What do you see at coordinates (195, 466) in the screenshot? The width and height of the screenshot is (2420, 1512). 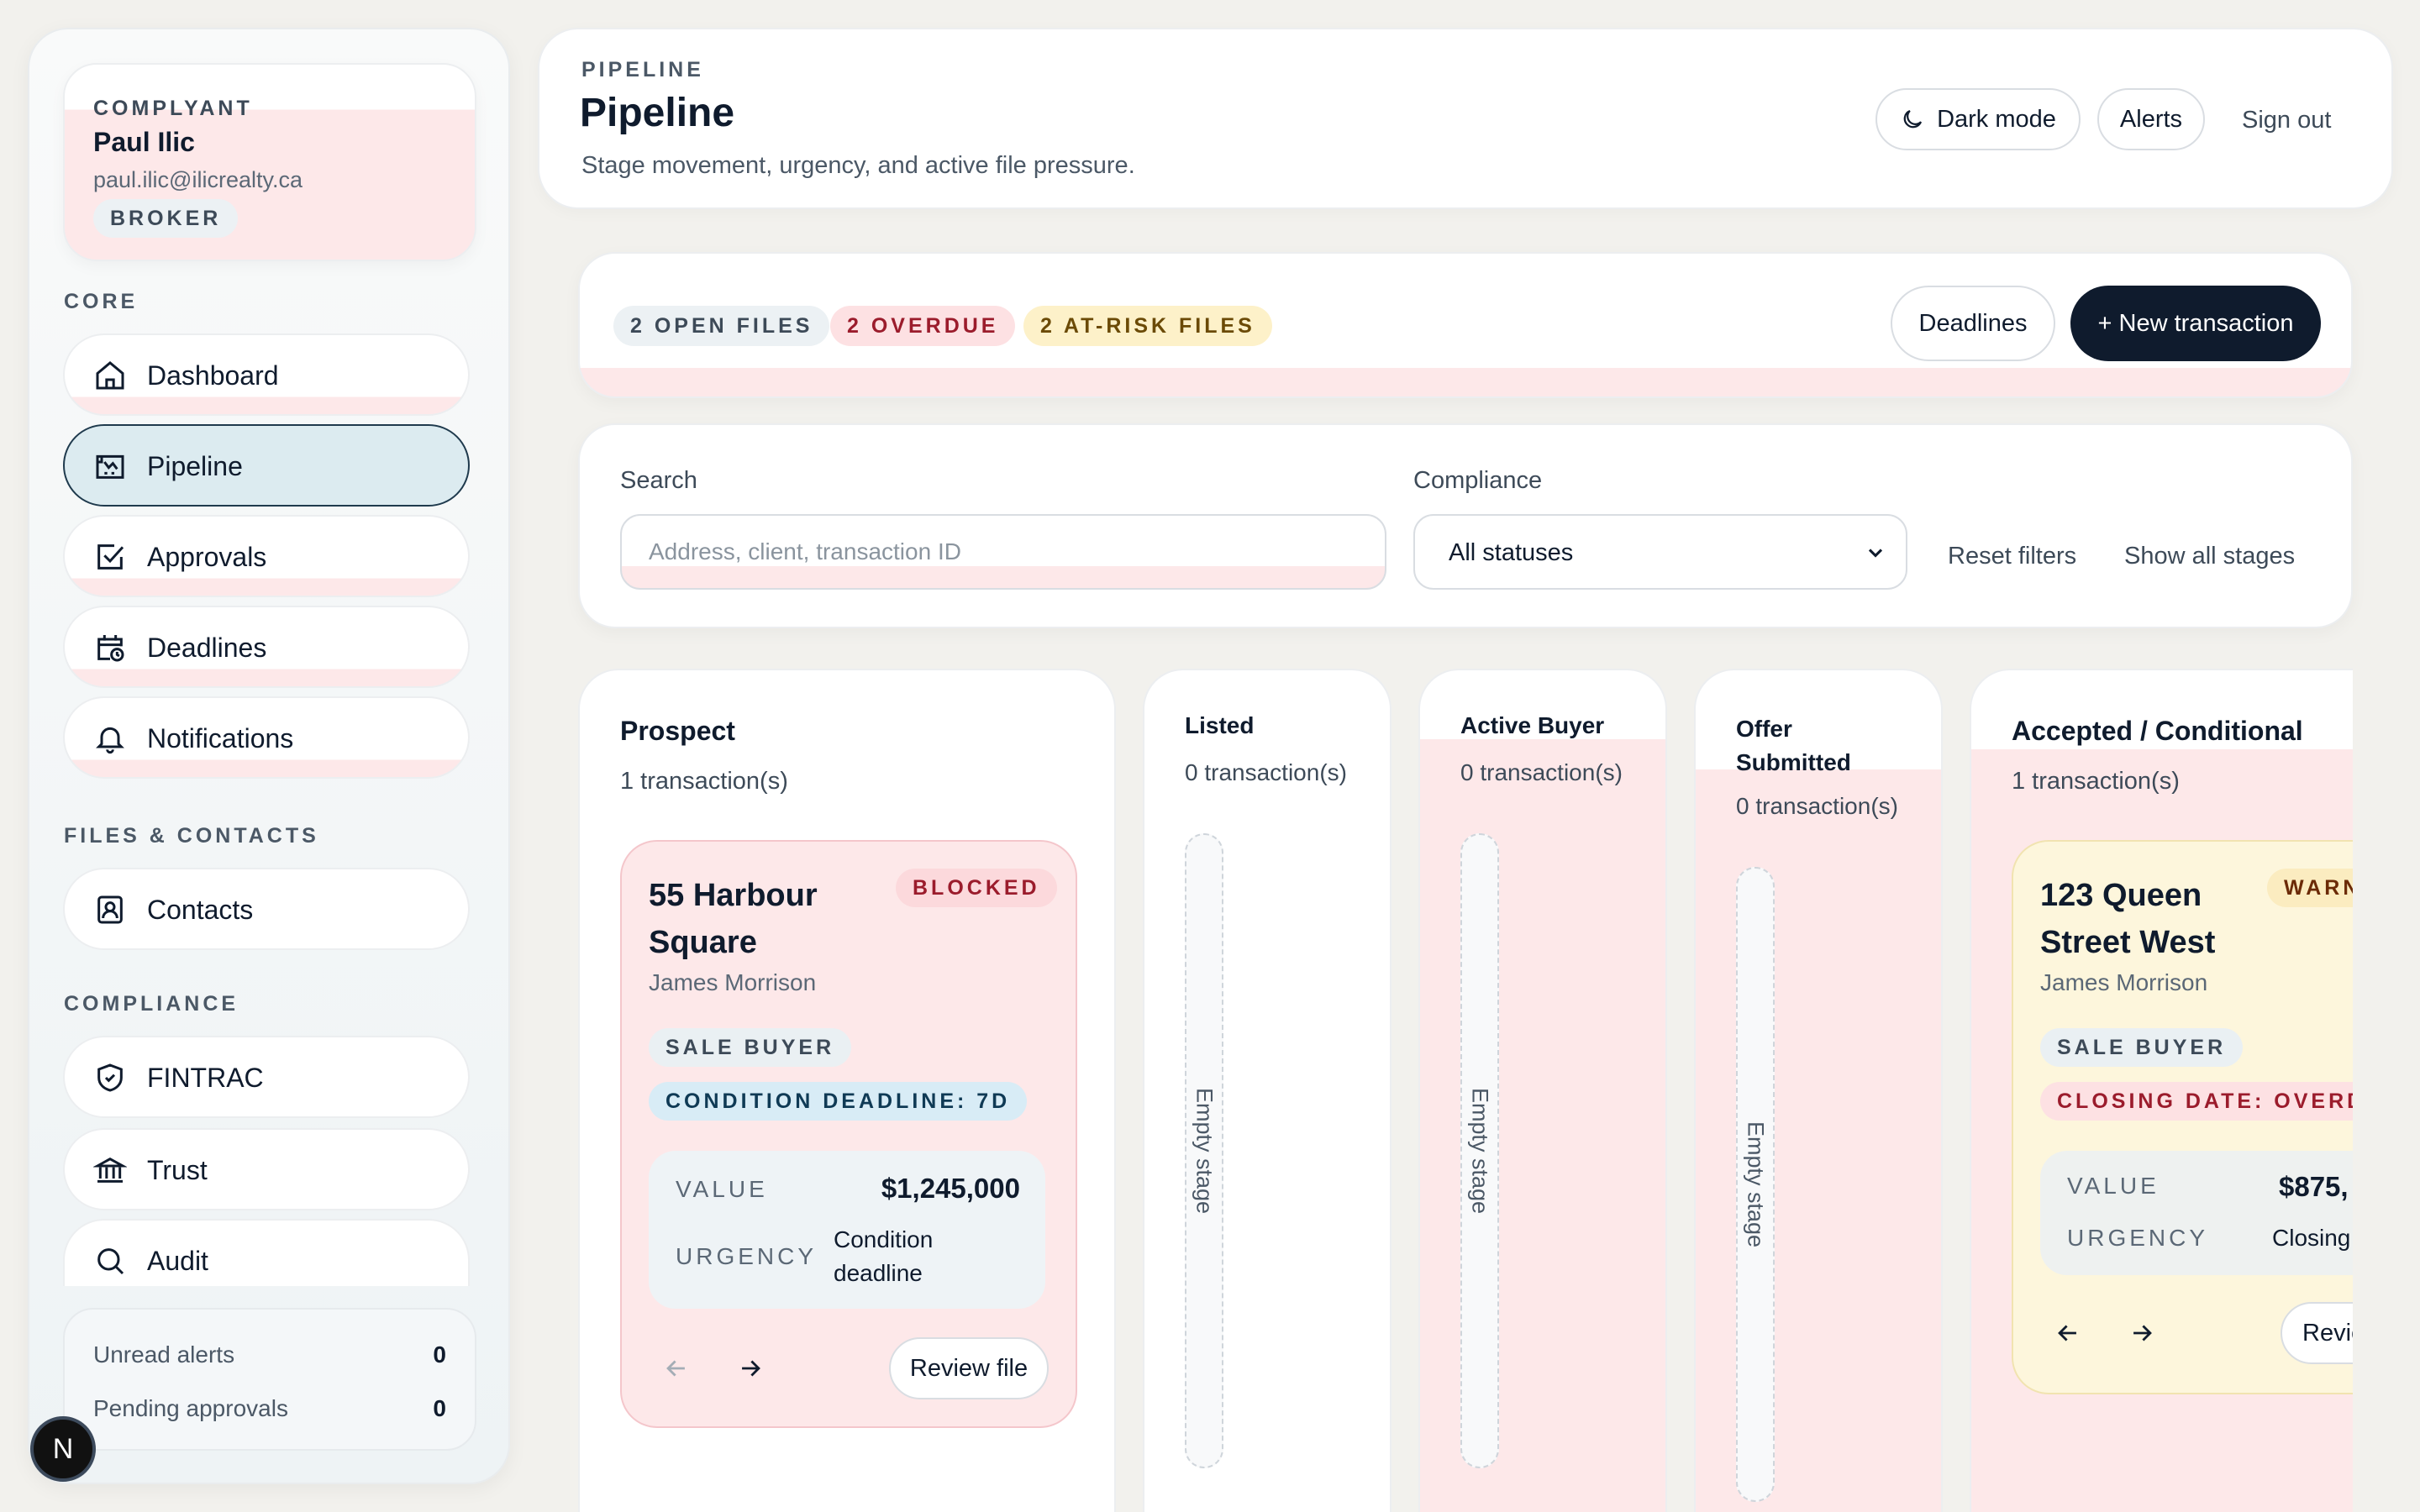 I see `sidebar-item-label: Pipeline` at bounding box center [195, 466].